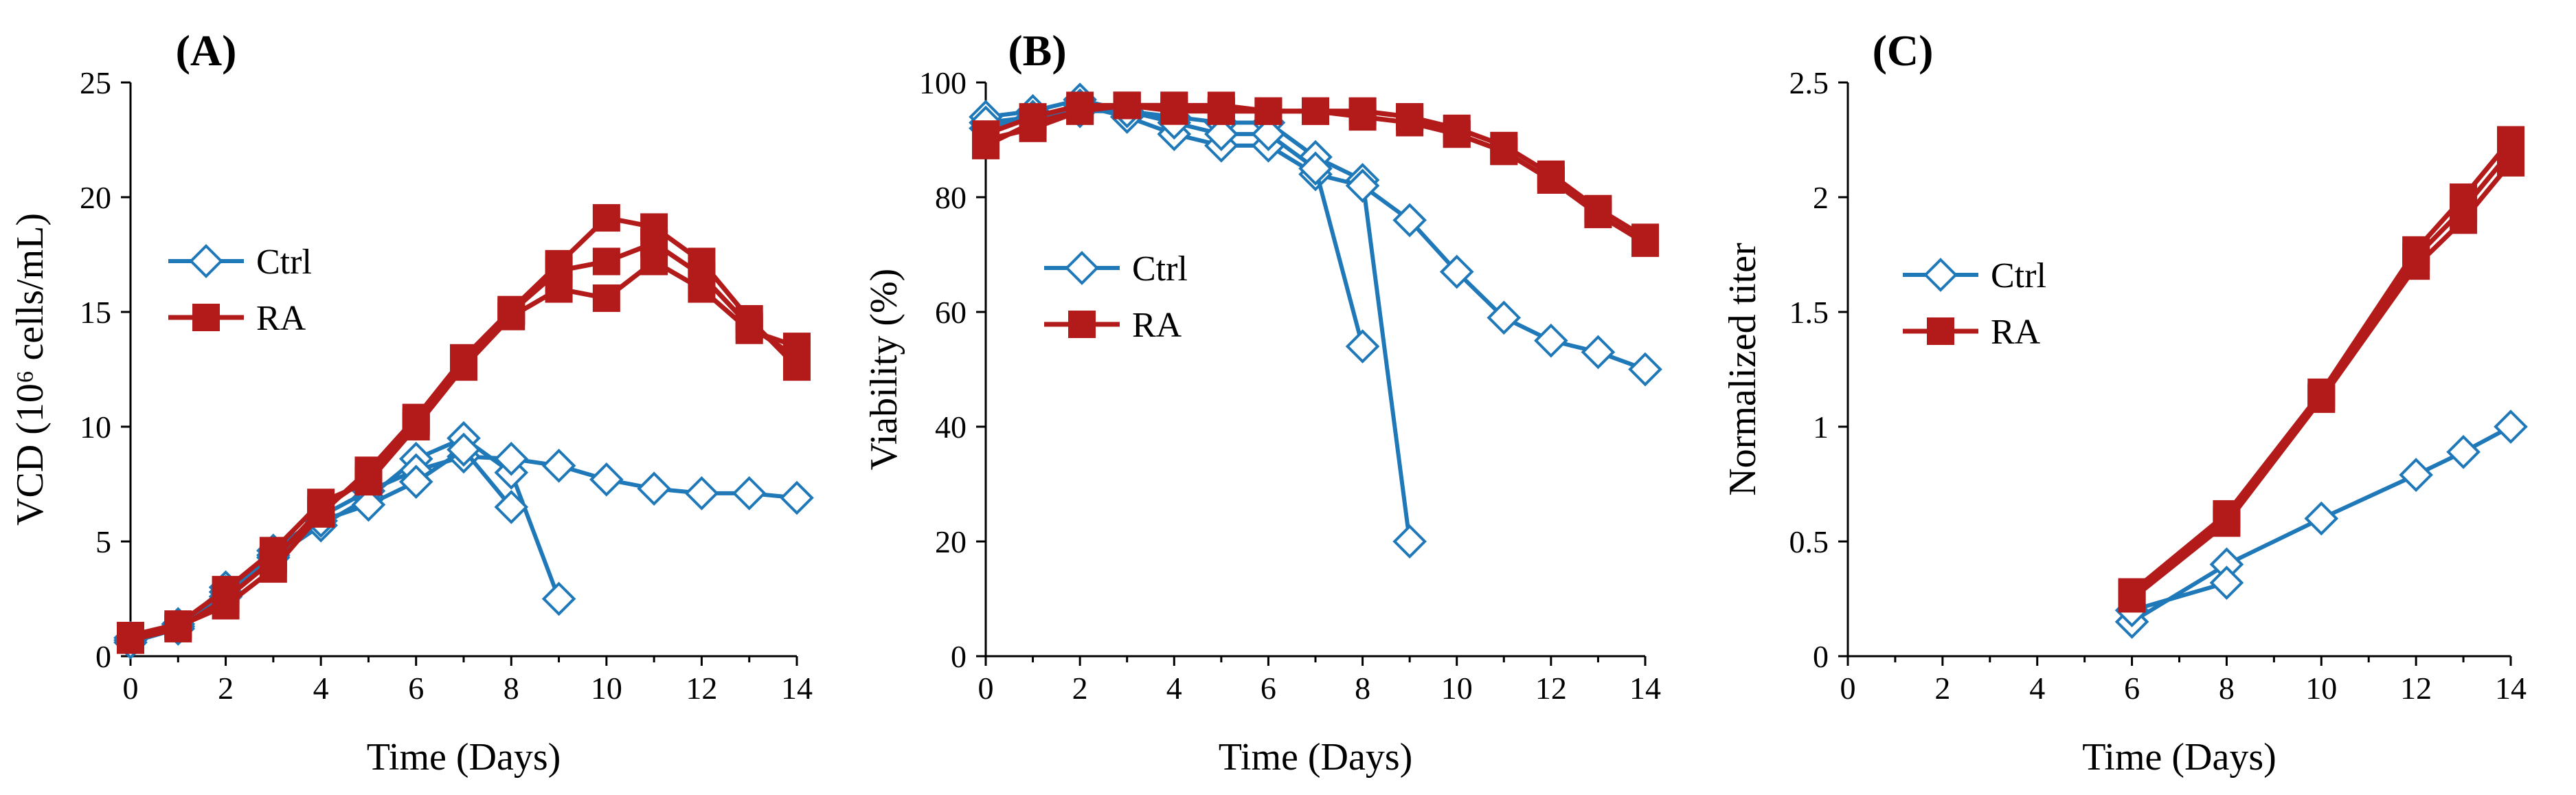  What do you see at coordinates (2321, 688) in the screenshot?
I see `panel-c-x-tick-label: 10` at bounding box center [2321, 688].